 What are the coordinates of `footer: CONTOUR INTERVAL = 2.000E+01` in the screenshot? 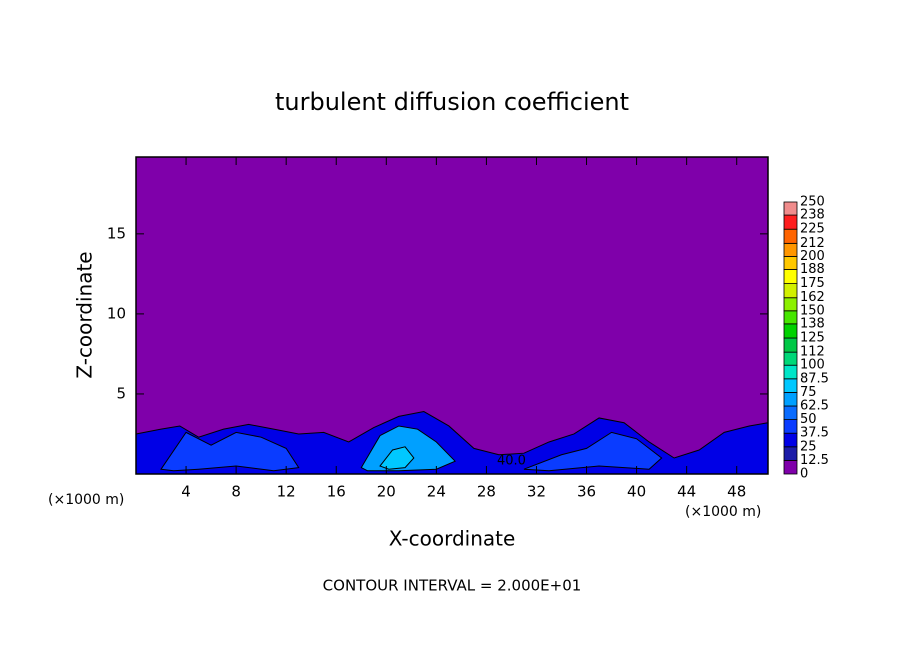 It's located at (452, 586).